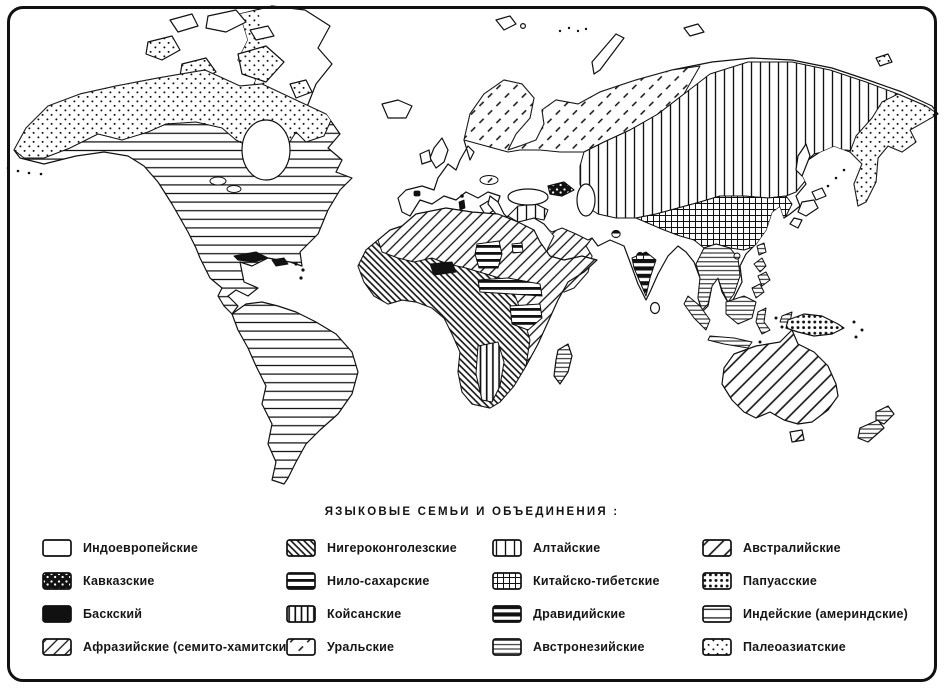  I want to click on sakhalin, so click(803, 160).